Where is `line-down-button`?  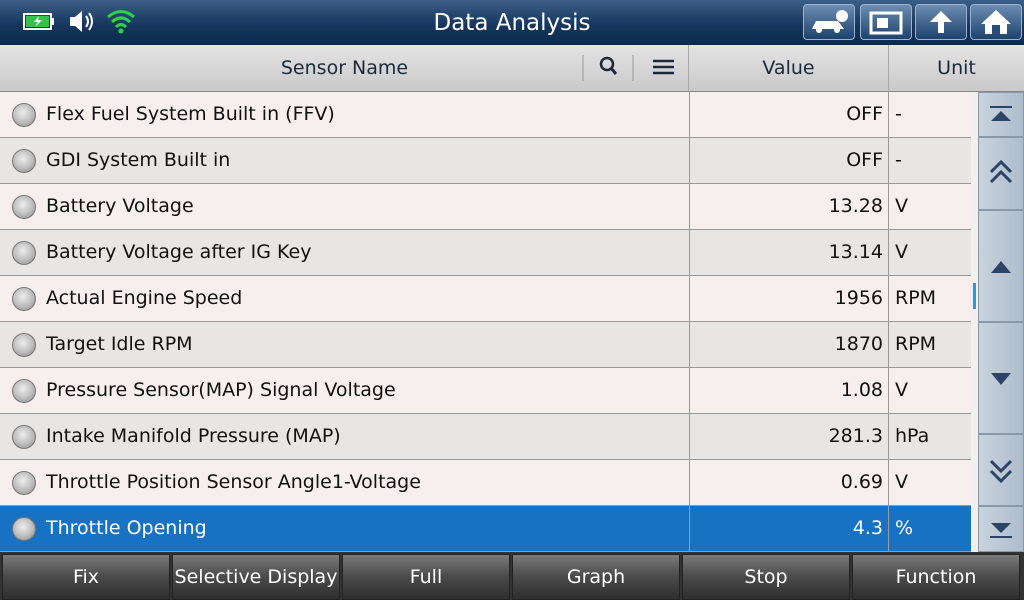 line-down-button is located at coordinates (1001, 378).